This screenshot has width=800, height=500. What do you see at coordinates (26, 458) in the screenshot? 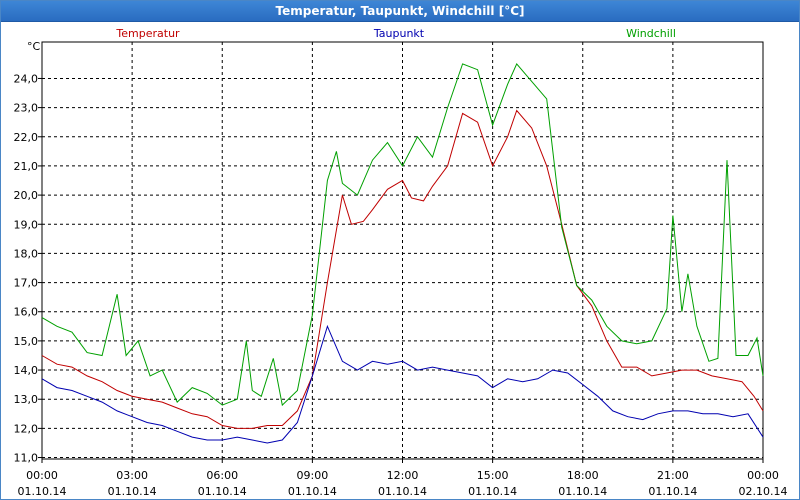
I see `y-tick-label: 11,0` at bounding box center [26, 458].